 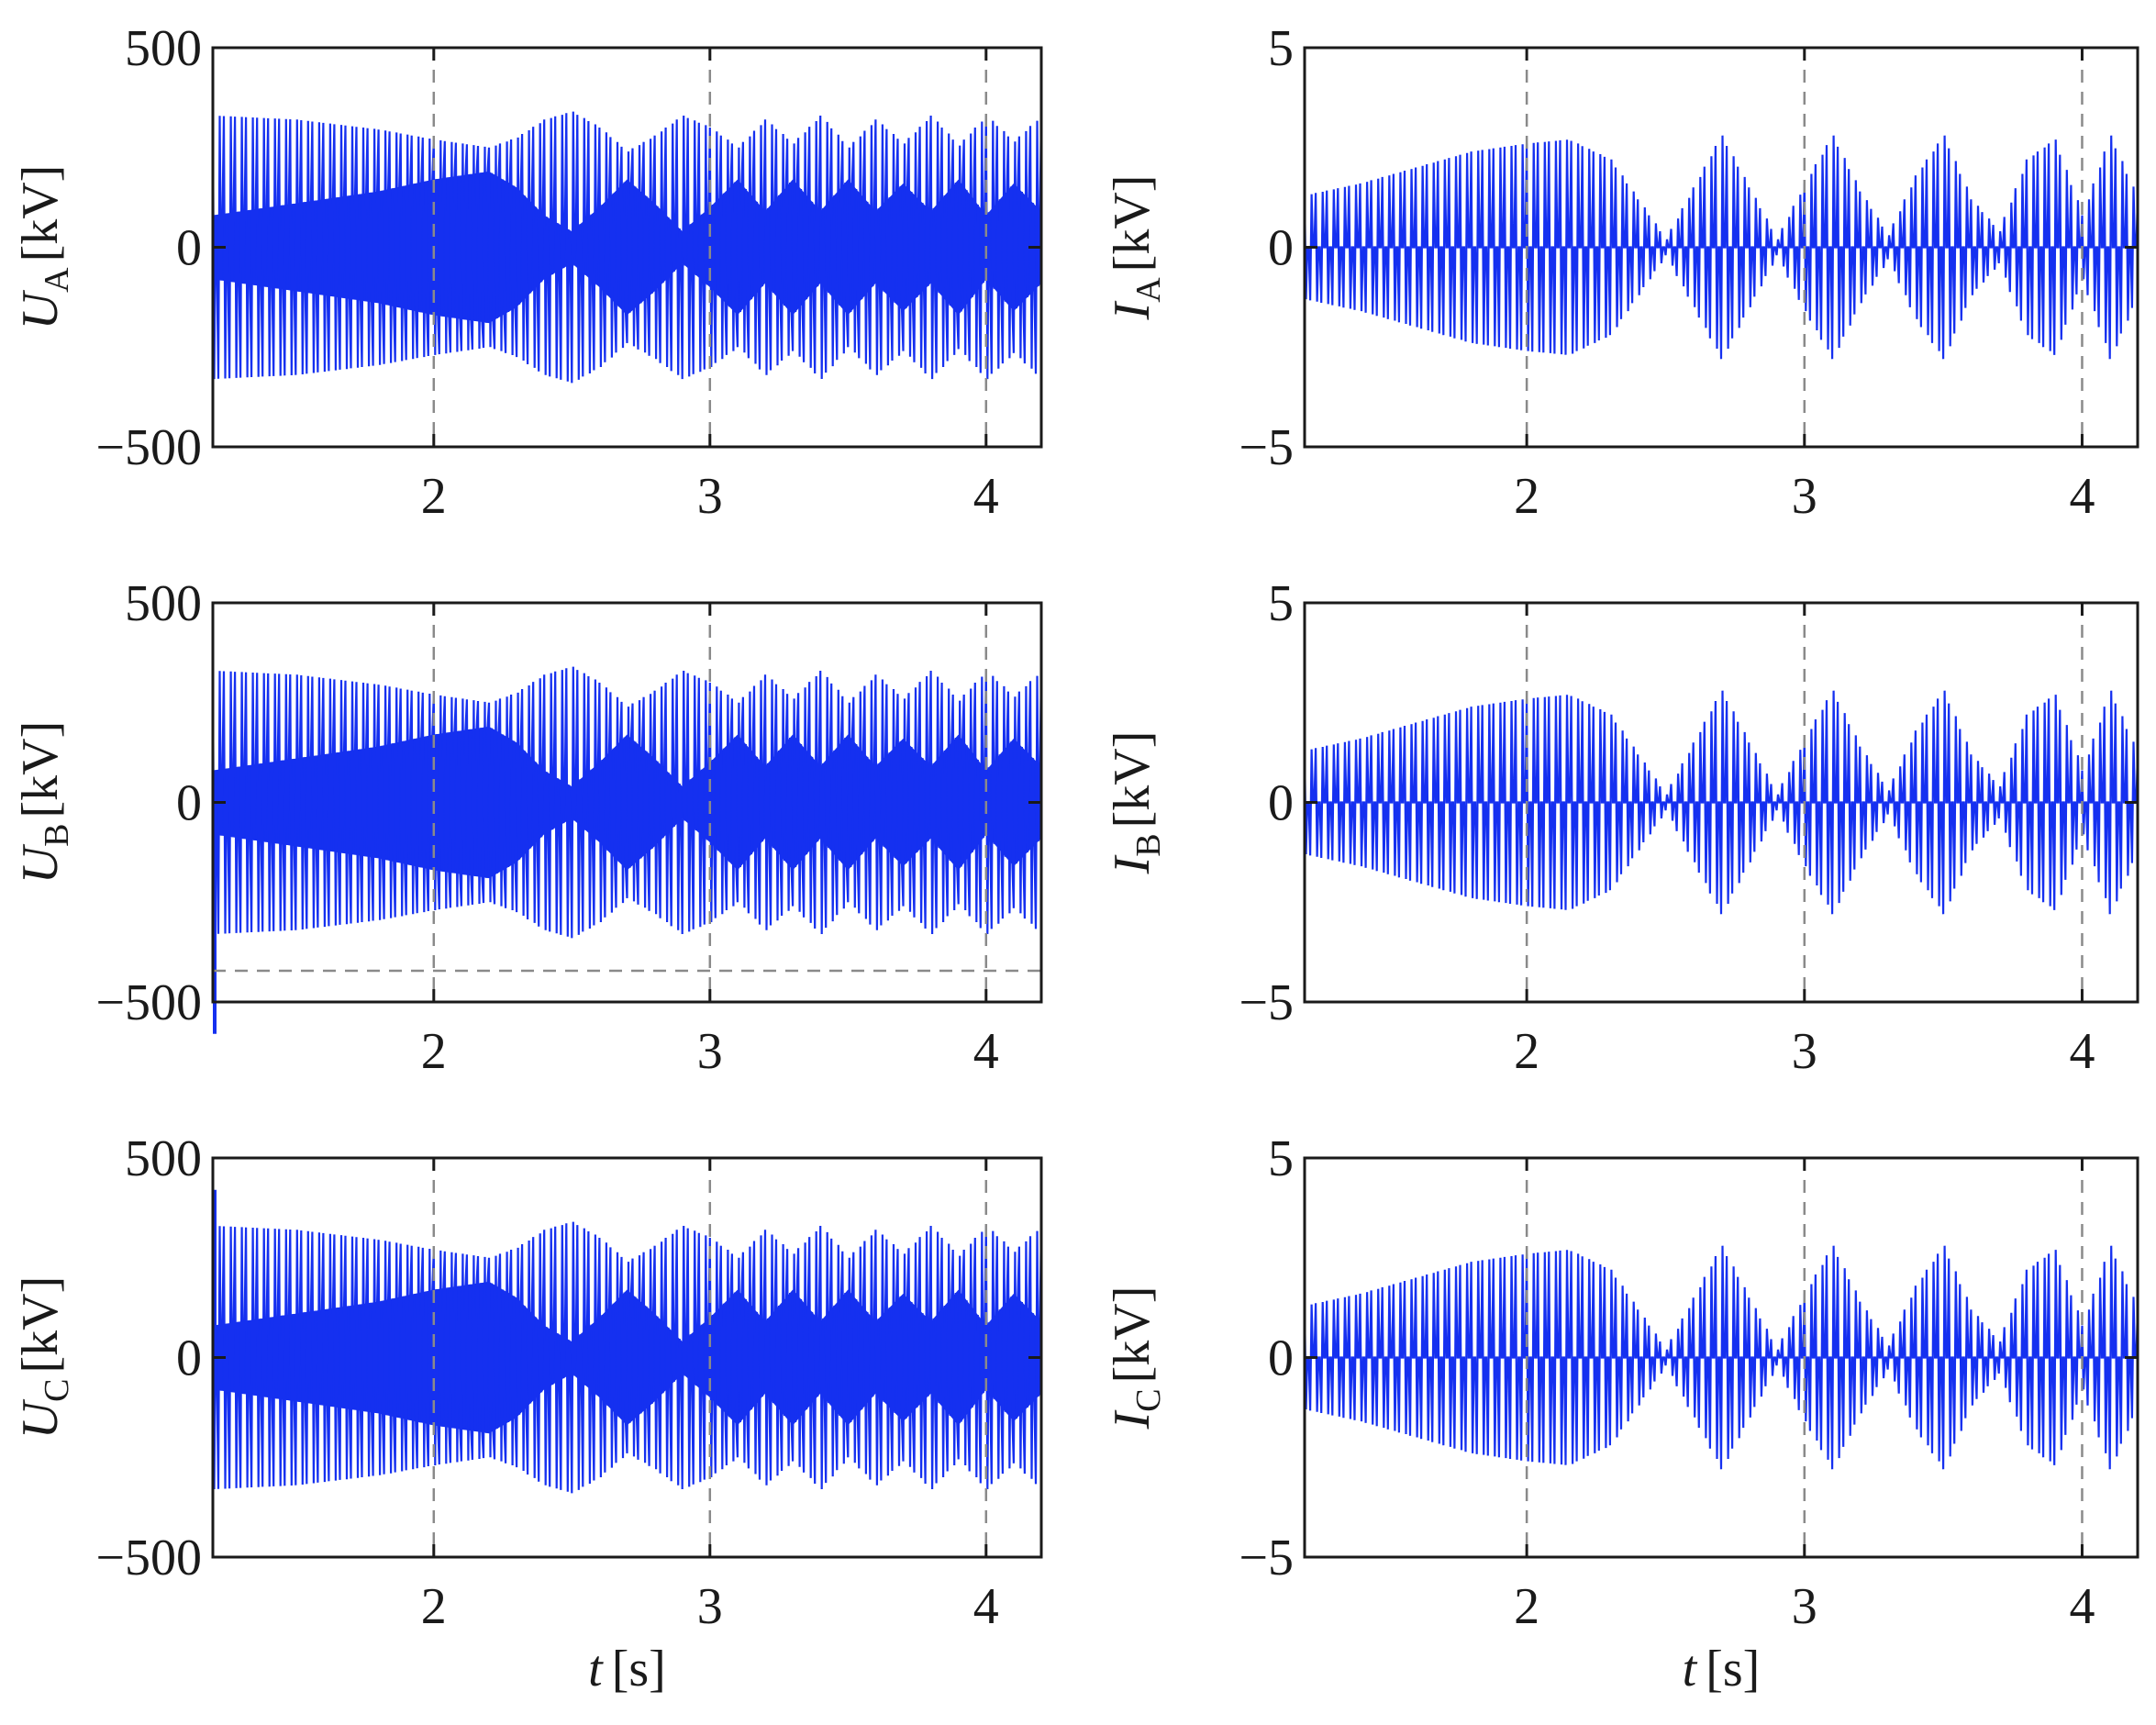 What do you see at coordinates (1266, 447) in the screenshot?
I see `ytick-label-ia-0: −5` at bounding box center [1266, 447].